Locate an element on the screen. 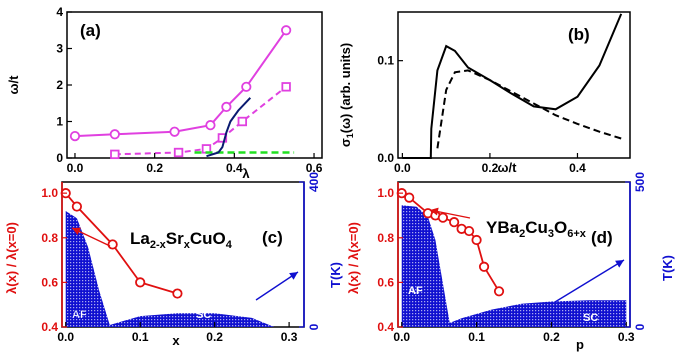 The image size is (686, 352). panel-c-formula-mid: Sr is located at coordinates (175, 238).